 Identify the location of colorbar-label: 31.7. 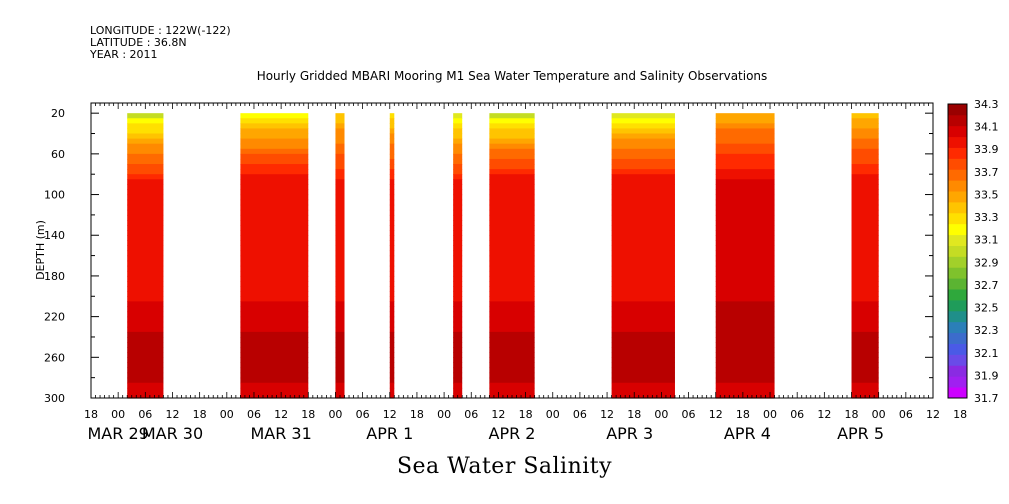
(986, 398).